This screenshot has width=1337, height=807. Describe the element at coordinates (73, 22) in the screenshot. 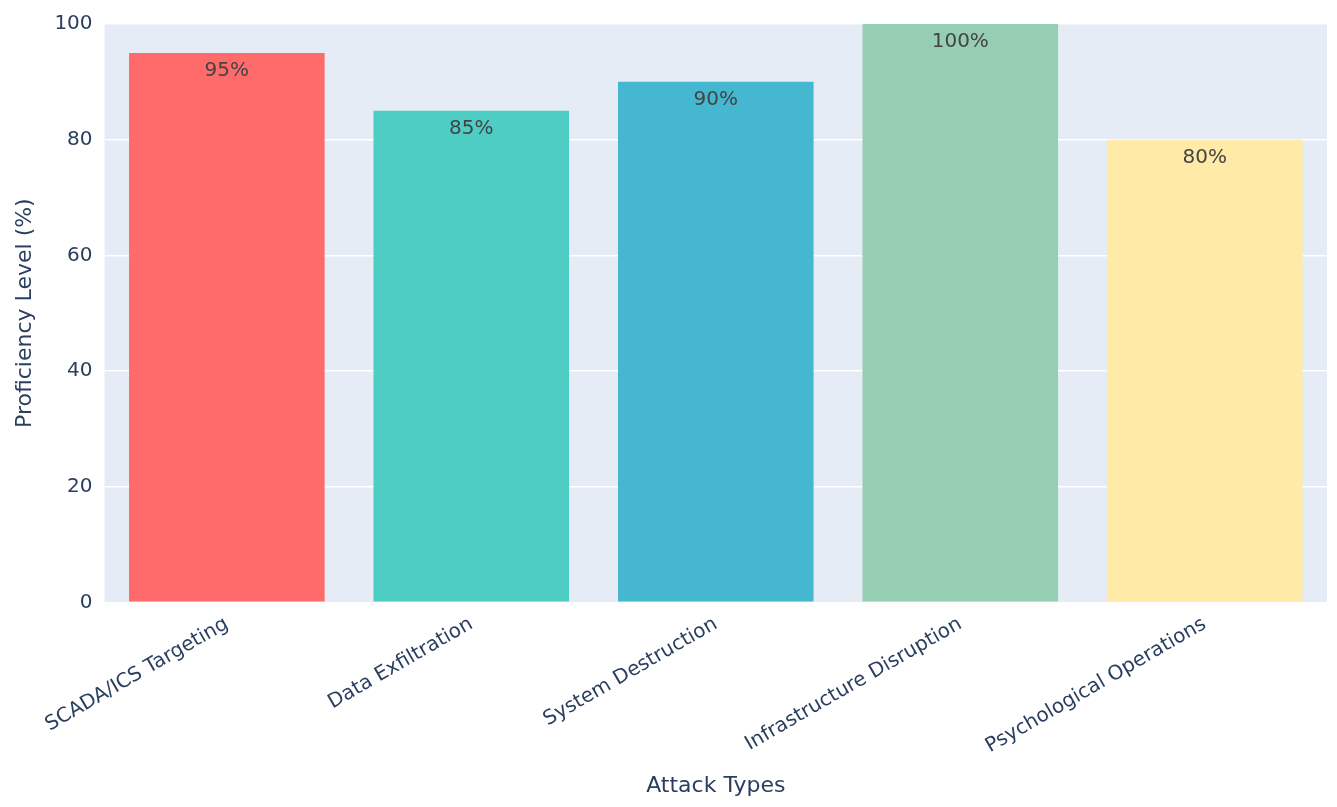

I see `y-tick-label: 100` at that location.